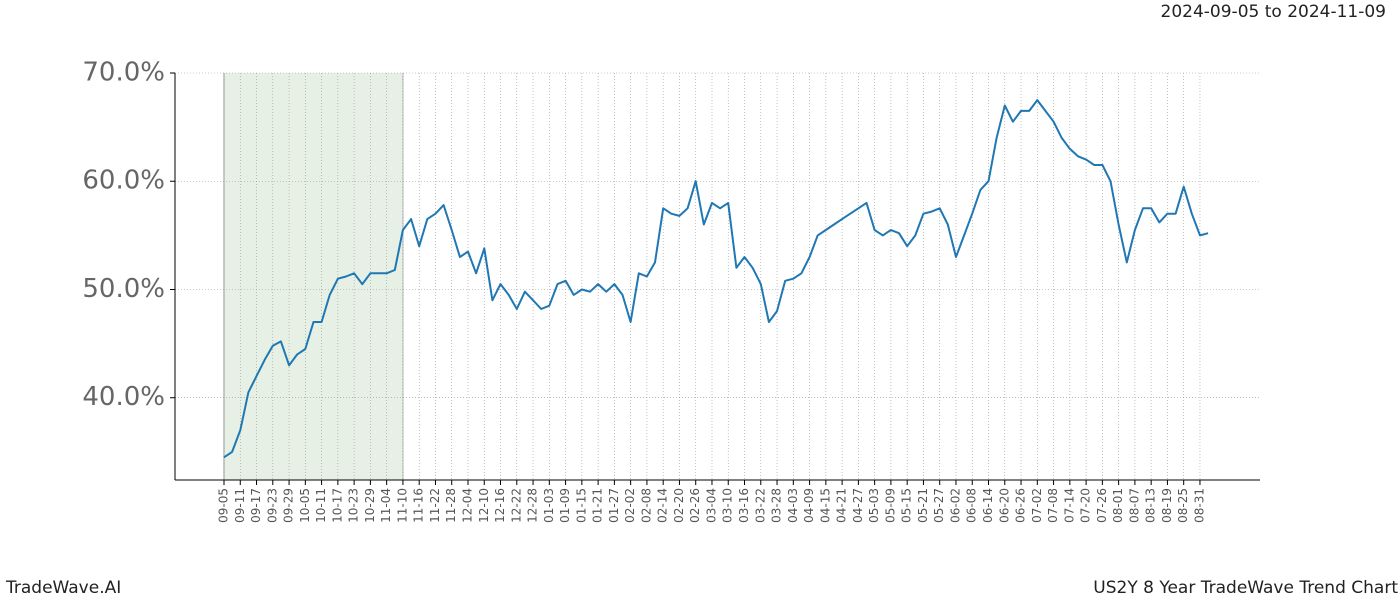  I want to click on y-tick-label: 70.0%, so click(123, 73).